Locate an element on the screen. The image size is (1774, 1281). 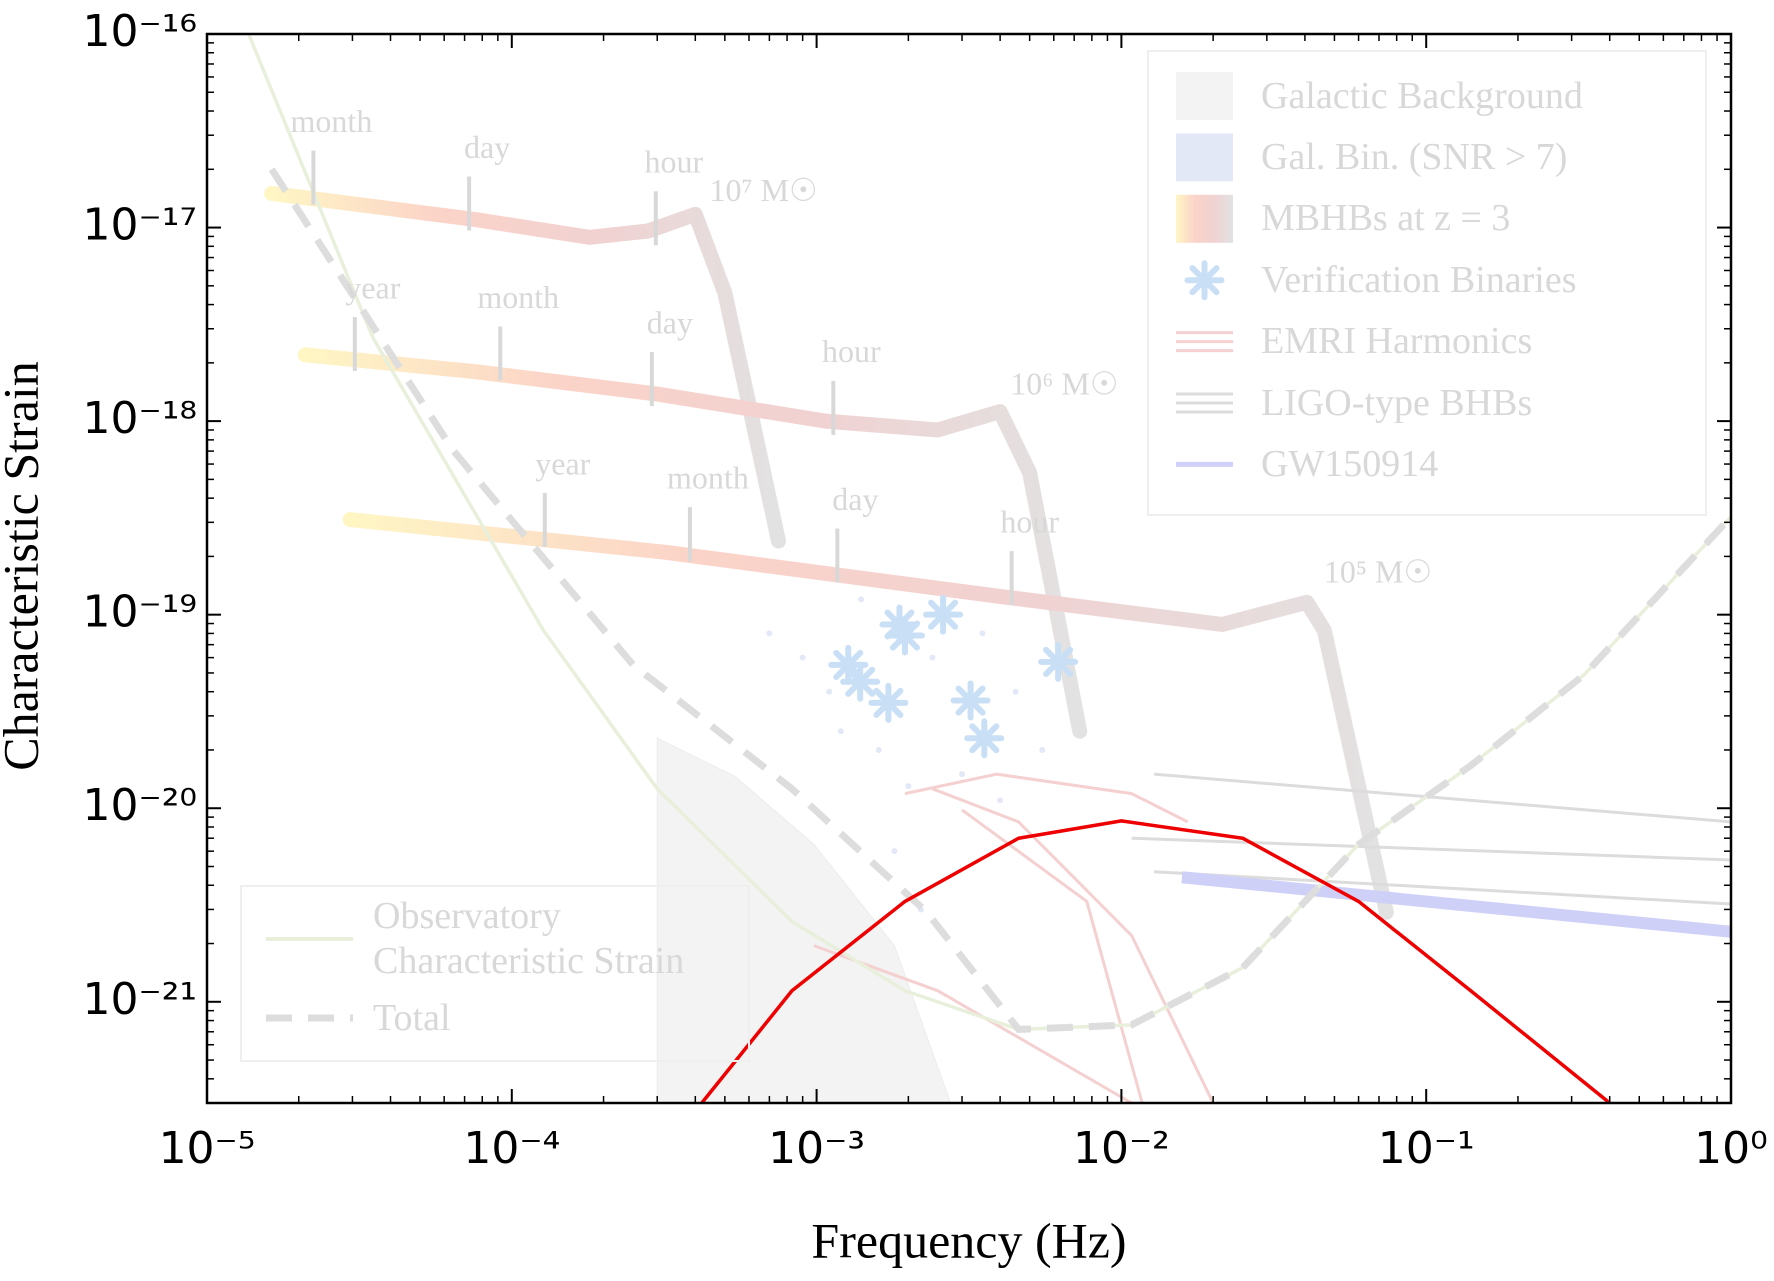
y-tick-label: 10⁻¹⁶ is located at coordinates (140, 31).